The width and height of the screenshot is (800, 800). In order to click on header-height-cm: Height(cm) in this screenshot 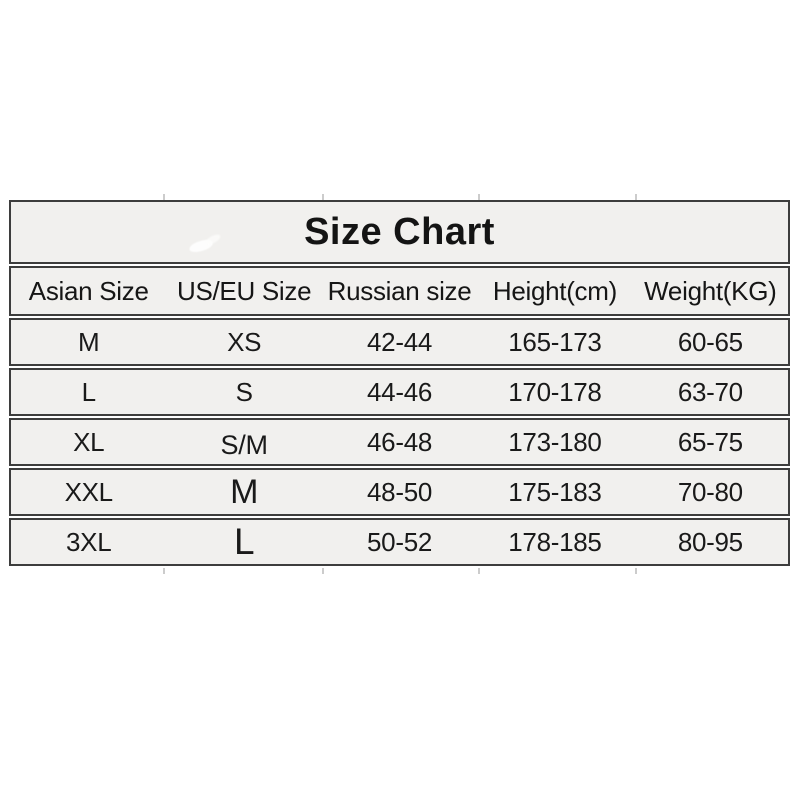, I will do `click(554, 291)`.